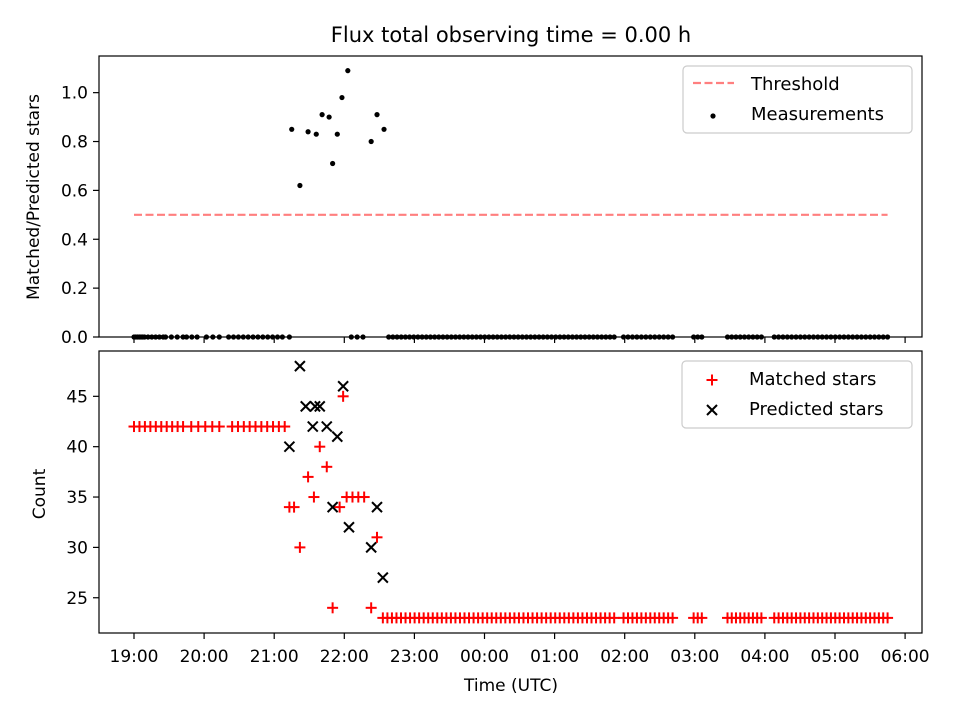 This screenshot has width=960, height=720. What do you see at coordinates (74, 94) in the screenshot?
I see `upper-y-tick-label: 1.0` at bounding box center [74, 94].